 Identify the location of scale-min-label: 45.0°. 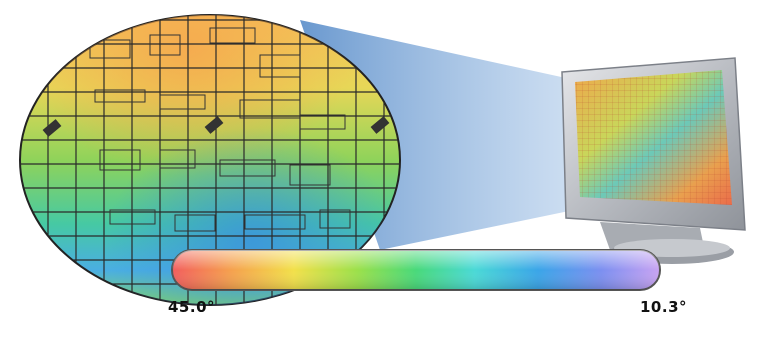
(192, 307).